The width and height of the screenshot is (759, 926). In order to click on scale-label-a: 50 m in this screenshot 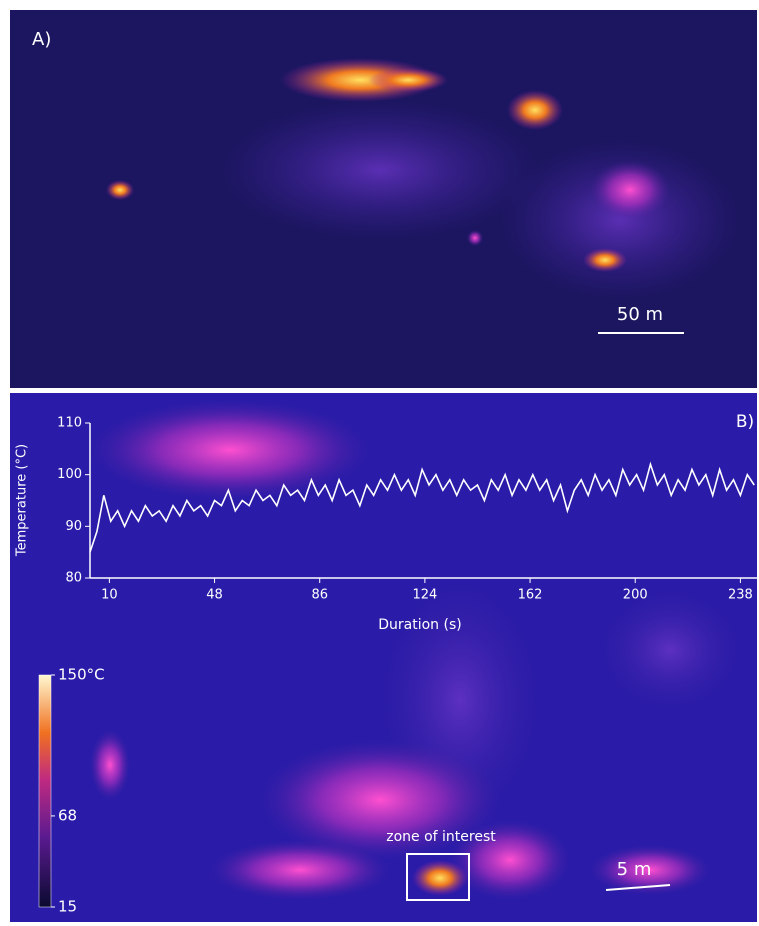, I will do `click(640, 314)`.